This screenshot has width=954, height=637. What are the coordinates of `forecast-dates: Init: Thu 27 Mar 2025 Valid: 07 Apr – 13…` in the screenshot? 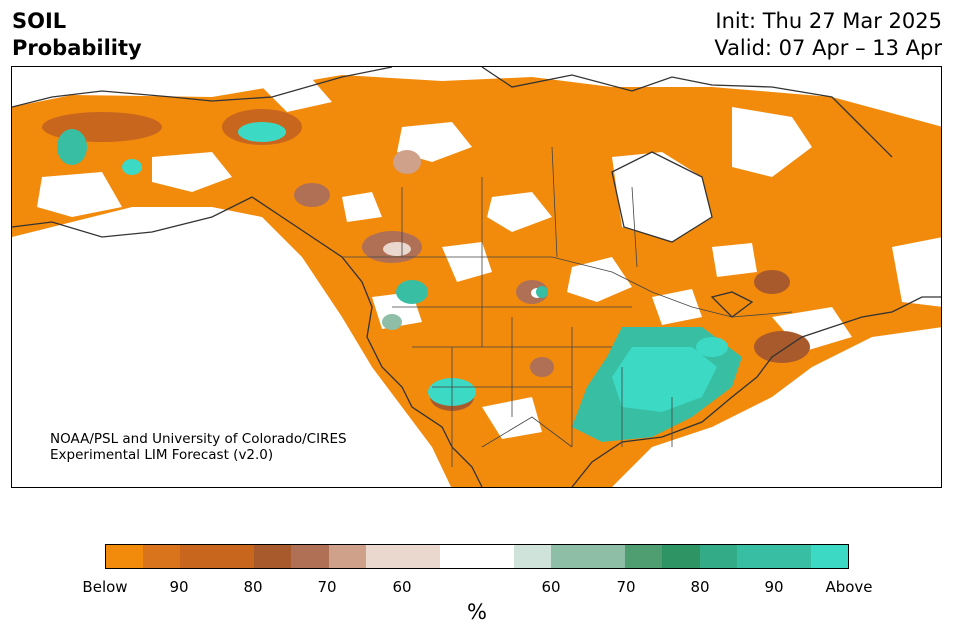 It's located at (828, 35).